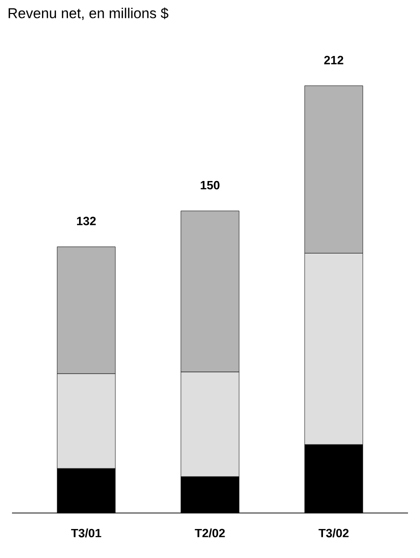 Image resolution: width=420 pixels, height=558 pixels. Describe the element at coordinates (209, 533) in the screenshot. I see `x-tick-label: T2/02` at that location.